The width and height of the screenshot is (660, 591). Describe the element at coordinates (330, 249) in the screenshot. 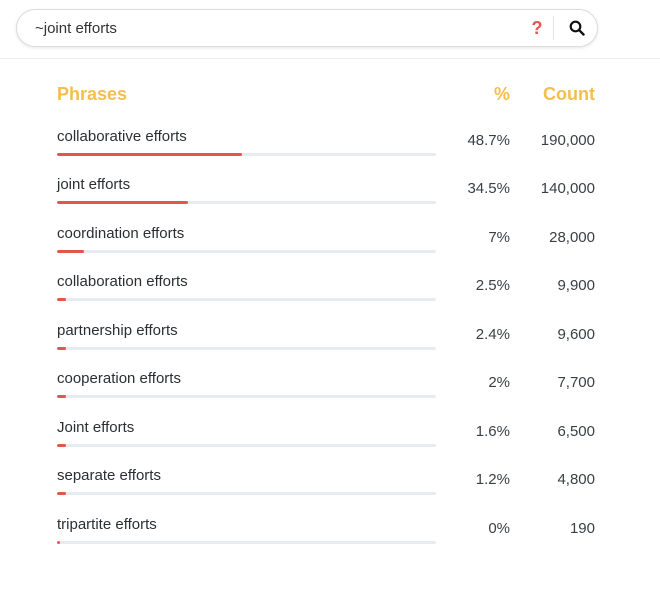

I see `table-row: coordination efforts 7% 28,000` at that location.